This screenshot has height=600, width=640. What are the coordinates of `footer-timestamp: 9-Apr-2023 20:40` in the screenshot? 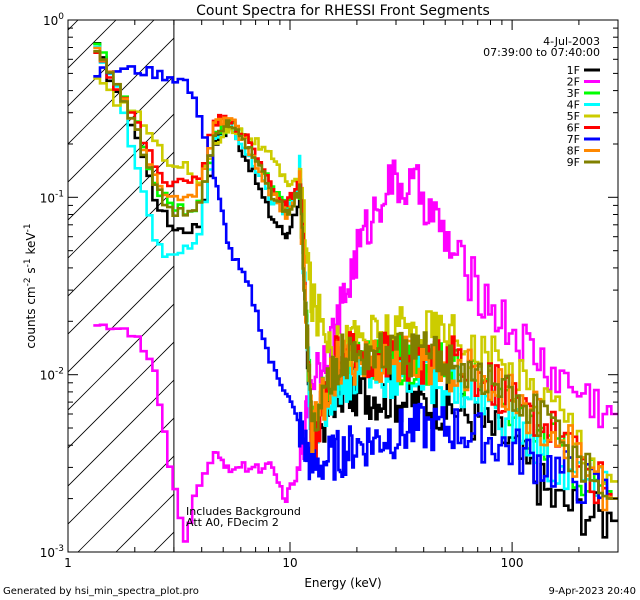 It's located at (592, 591).